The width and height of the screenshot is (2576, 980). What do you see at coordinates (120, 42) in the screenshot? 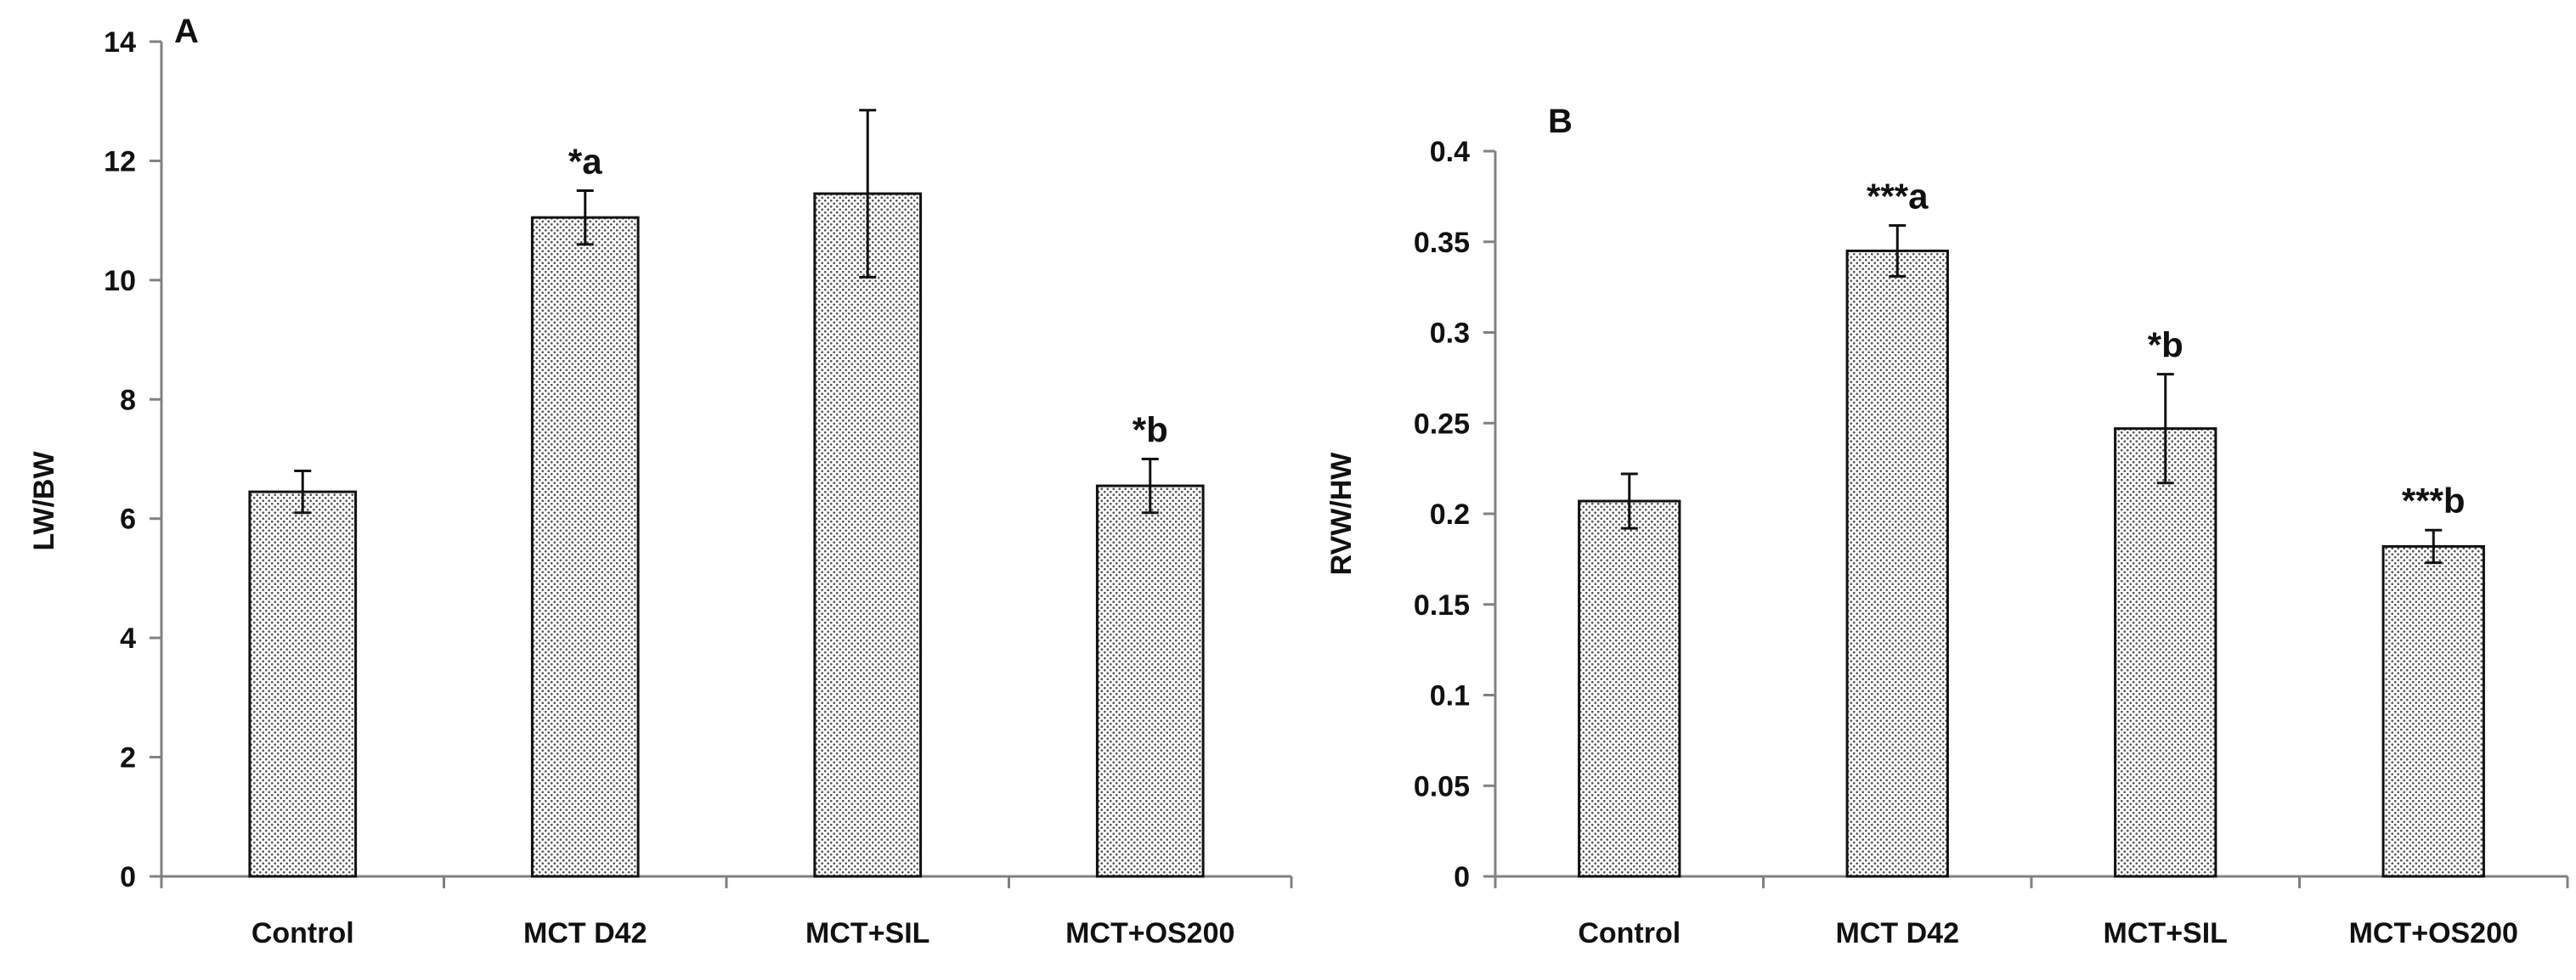
I see `y-tick-label: 14` at bounding box center [120, 42].